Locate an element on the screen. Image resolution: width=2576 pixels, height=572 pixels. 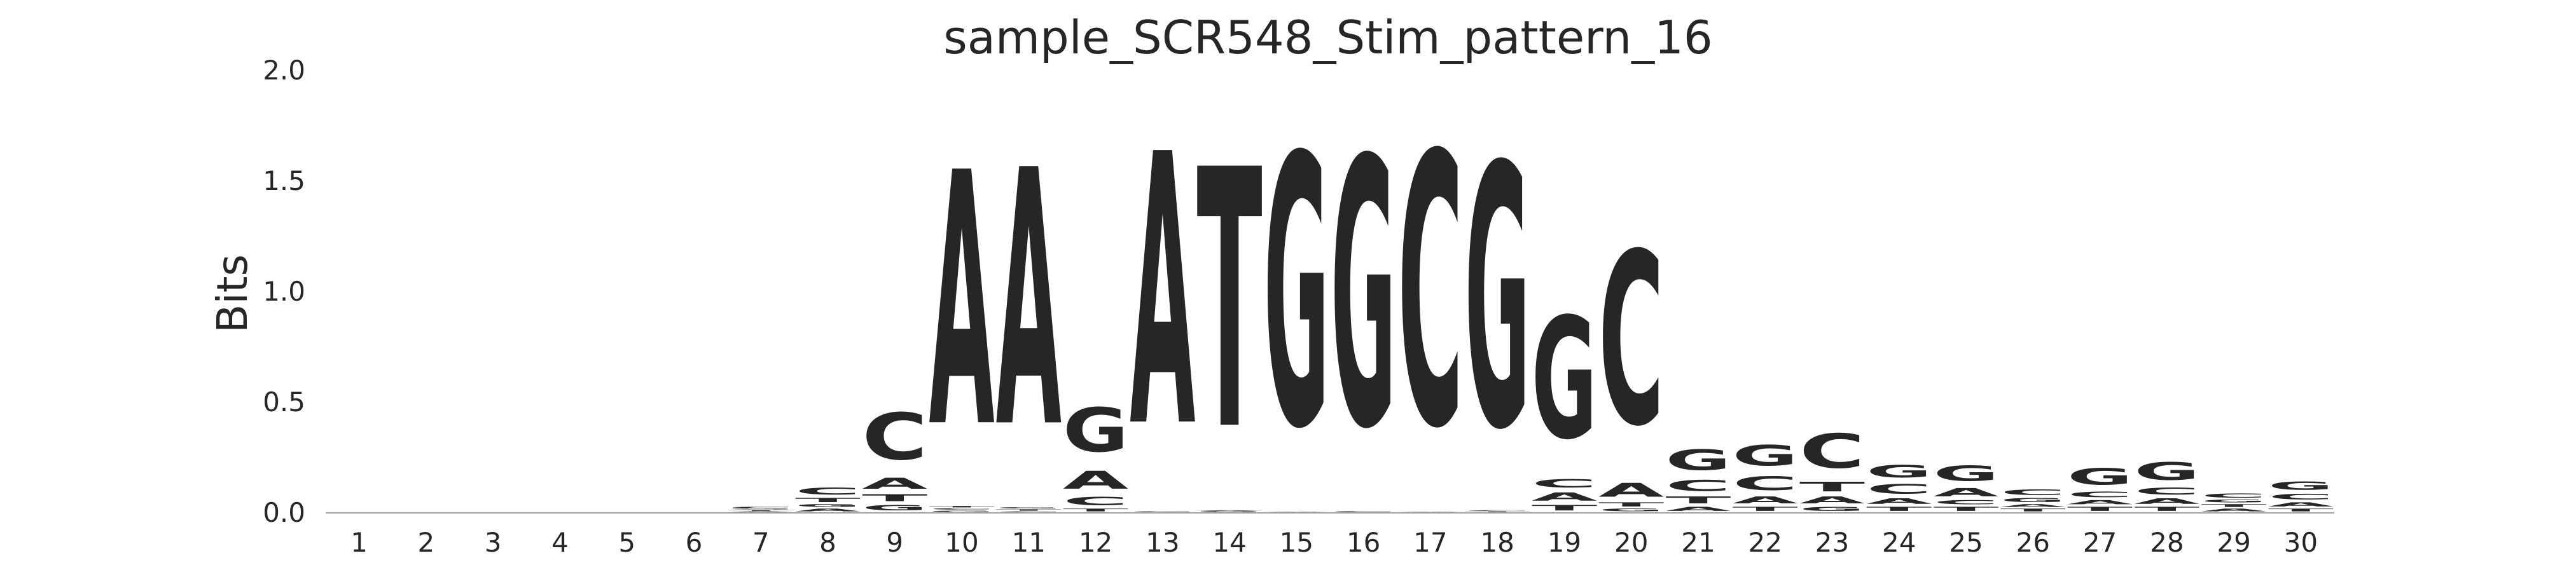
logo-letter-G-pos-9: G is located at coordinates (894, 507).